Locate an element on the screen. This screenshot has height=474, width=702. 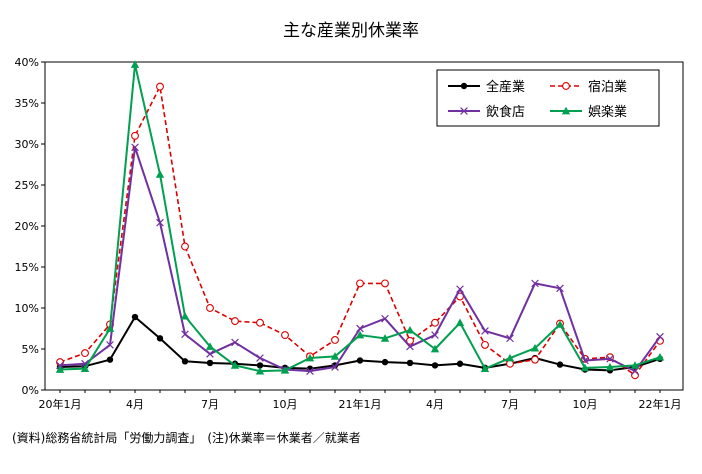
legend-item-4: 娯楽業 is located at coordinates (588, 112).